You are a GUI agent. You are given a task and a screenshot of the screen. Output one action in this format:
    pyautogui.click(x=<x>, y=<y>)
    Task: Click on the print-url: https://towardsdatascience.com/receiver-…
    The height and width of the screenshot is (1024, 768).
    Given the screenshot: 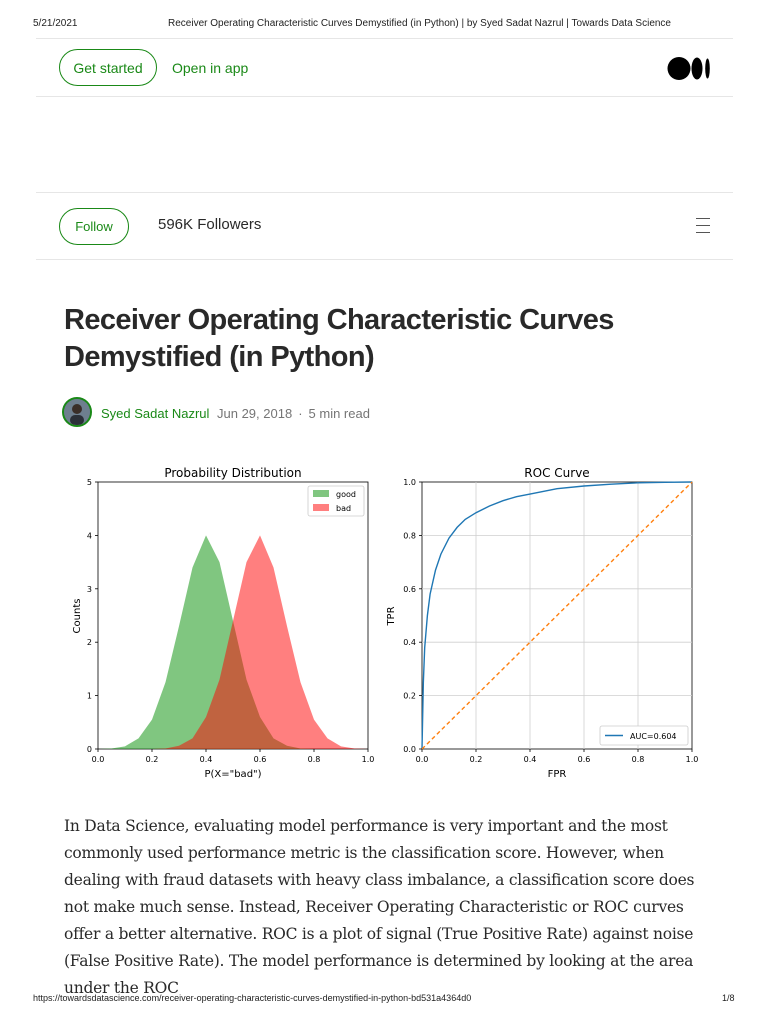 What is the action you would take?
    pyautogui.click(x=252, y=998)
    